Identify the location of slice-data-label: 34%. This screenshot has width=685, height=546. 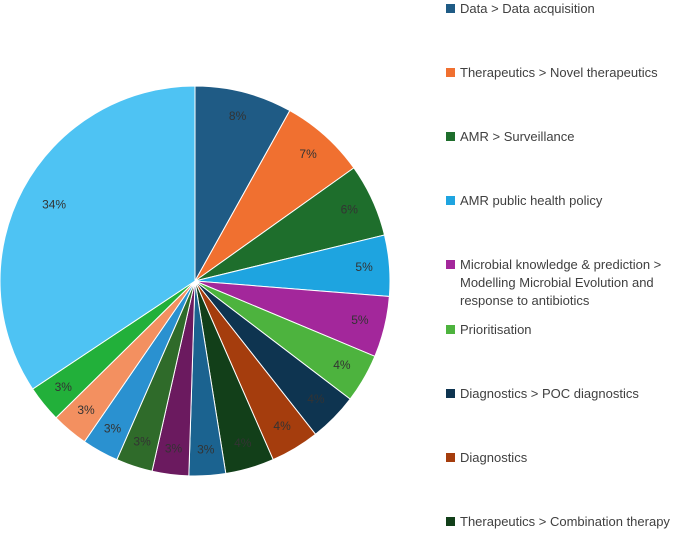
(54, 205).